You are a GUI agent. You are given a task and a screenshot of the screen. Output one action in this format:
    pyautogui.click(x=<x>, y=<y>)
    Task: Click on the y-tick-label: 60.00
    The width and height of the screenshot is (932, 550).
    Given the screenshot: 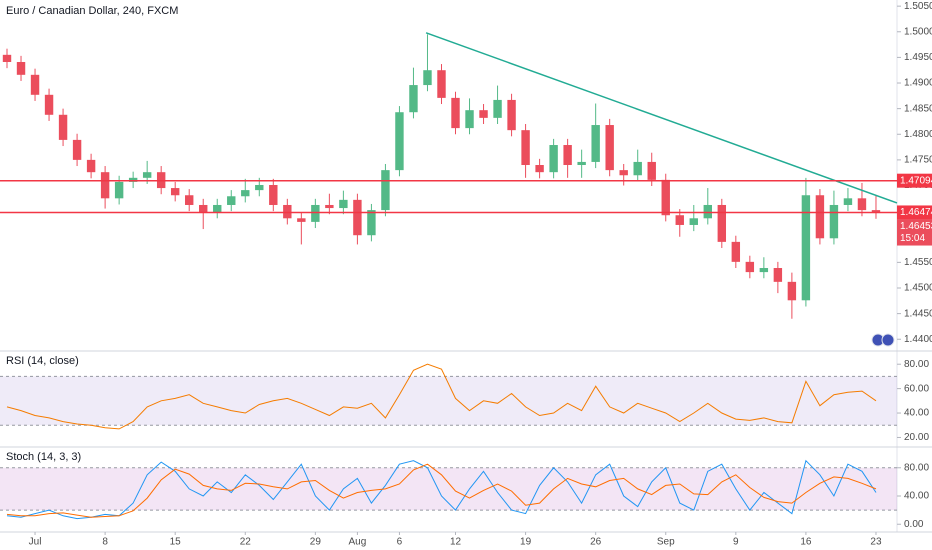 What is the action you would take?
    pyautogui.click(x=916, y=388)
    